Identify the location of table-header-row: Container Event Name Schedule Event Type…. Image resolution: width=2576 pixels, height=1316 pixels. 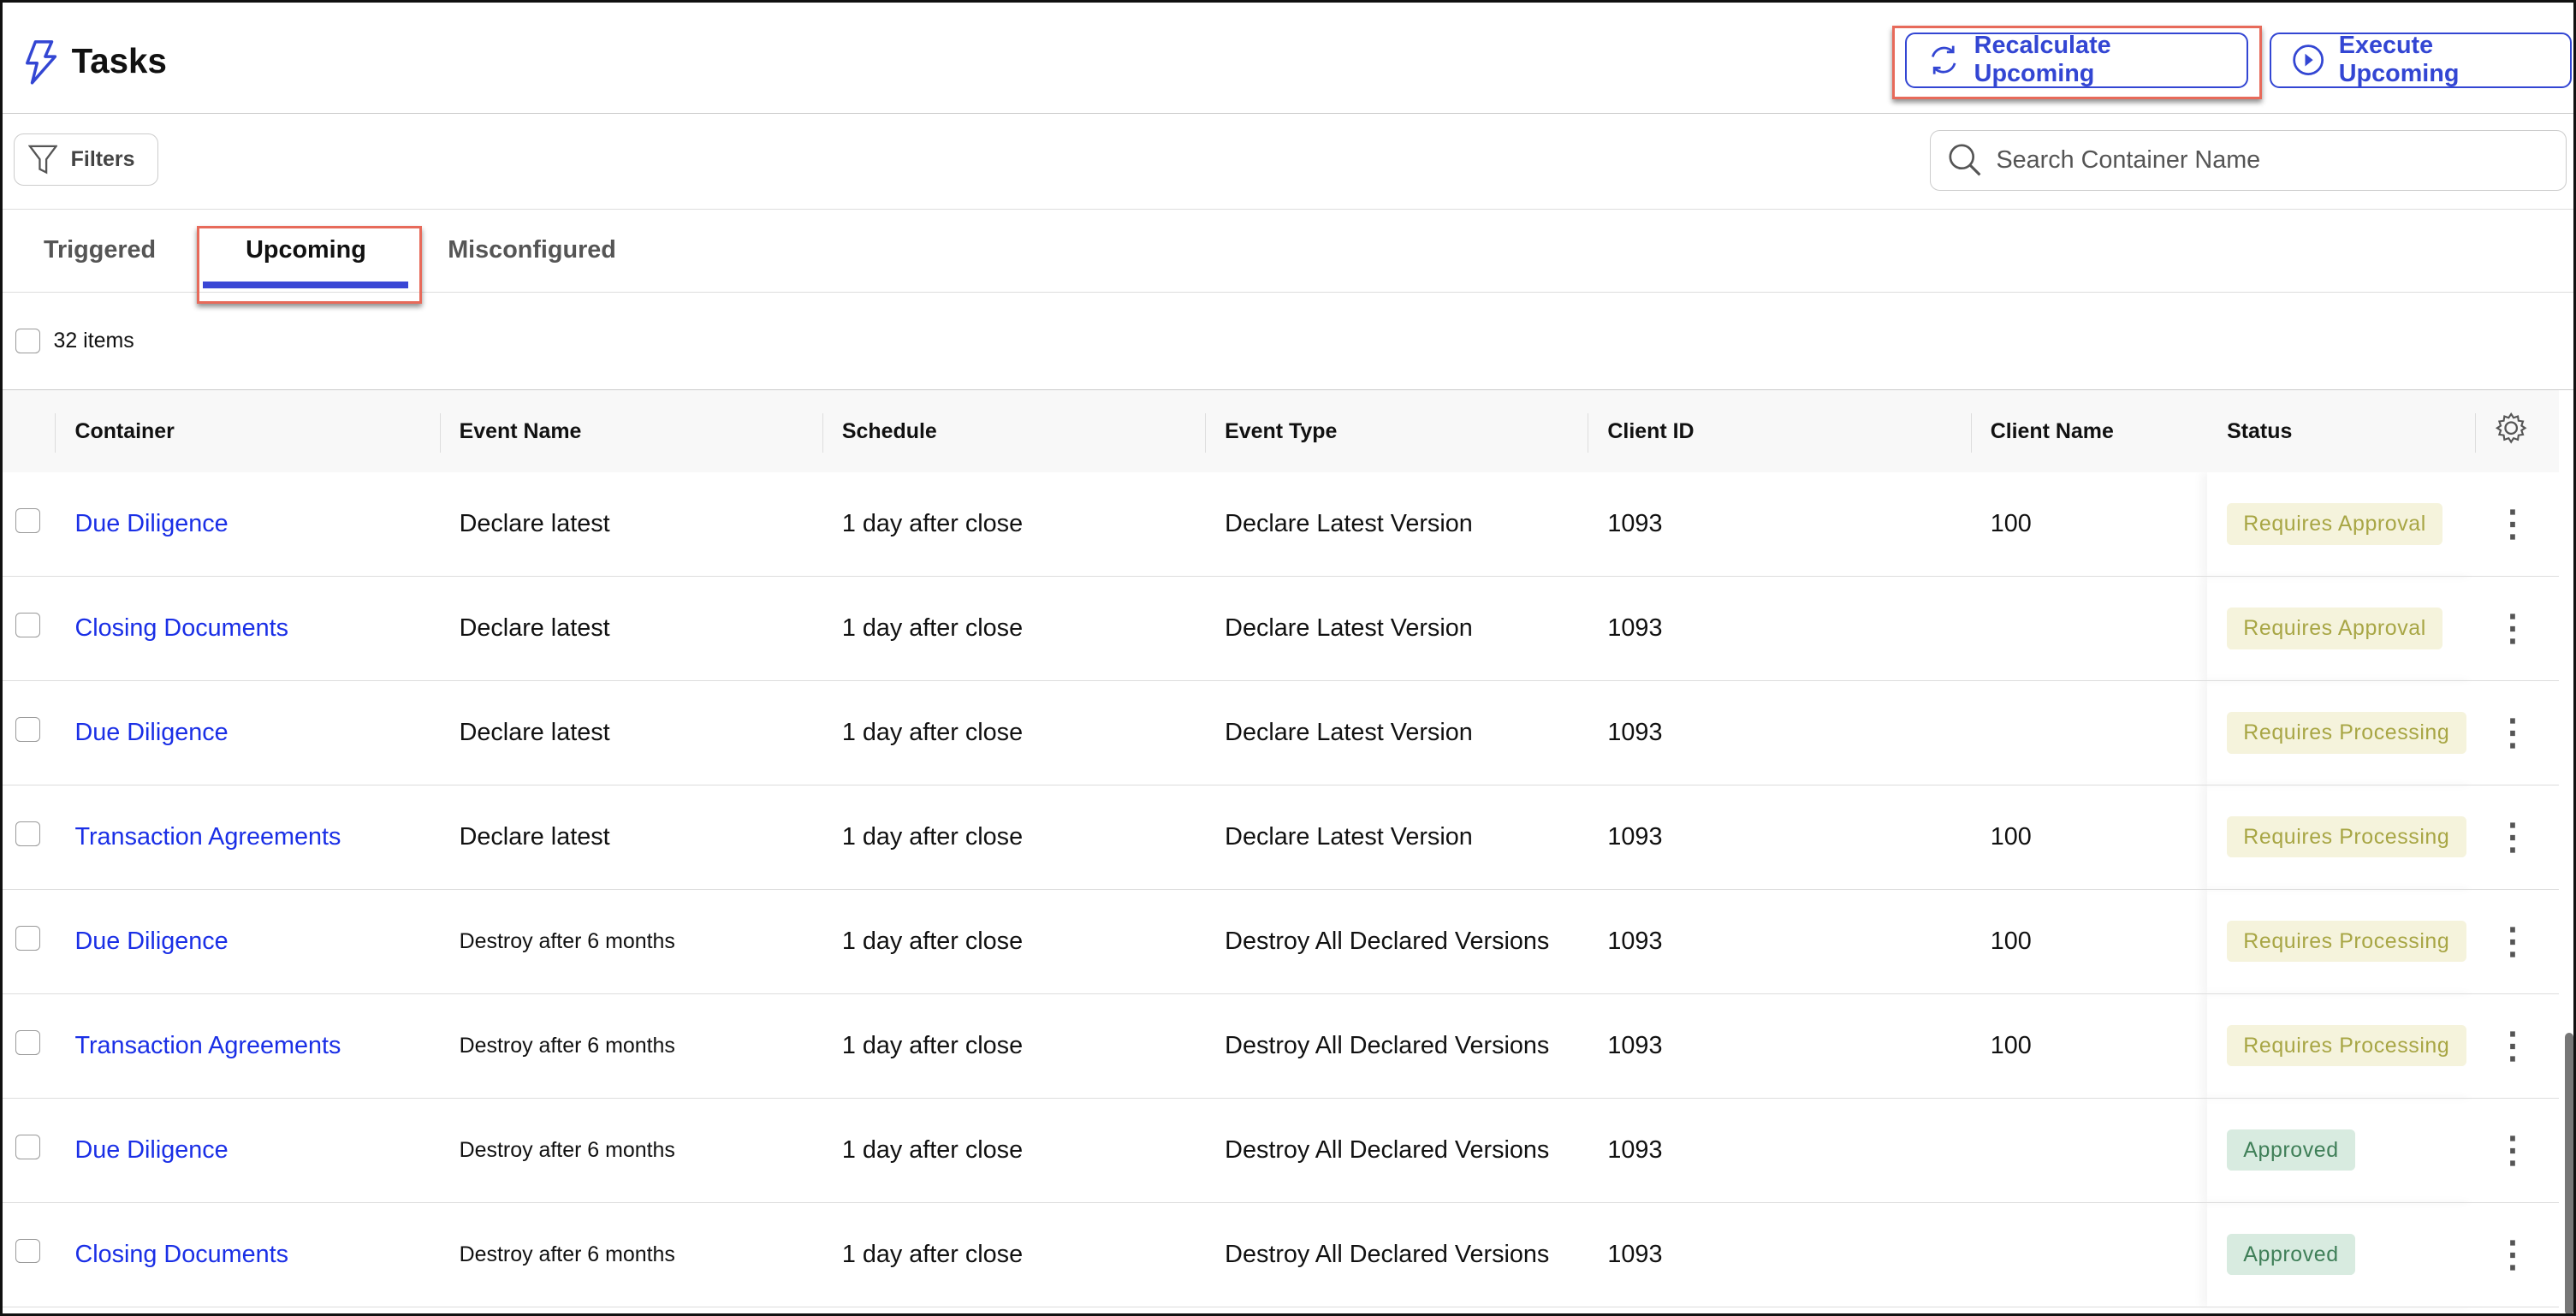
(1281, 431).